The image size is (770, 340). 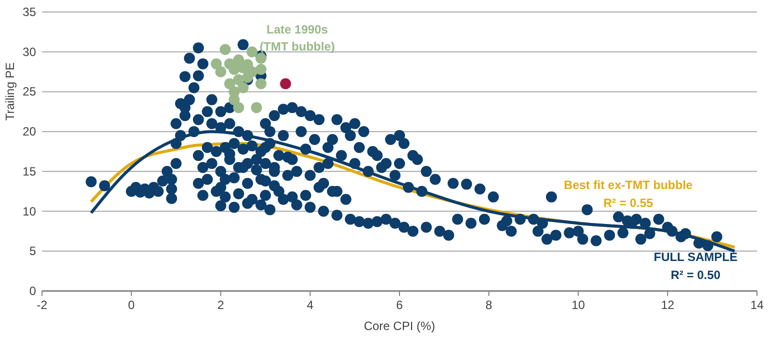 I want to click on x-tick-label: 14, so click(x=757, y=305).